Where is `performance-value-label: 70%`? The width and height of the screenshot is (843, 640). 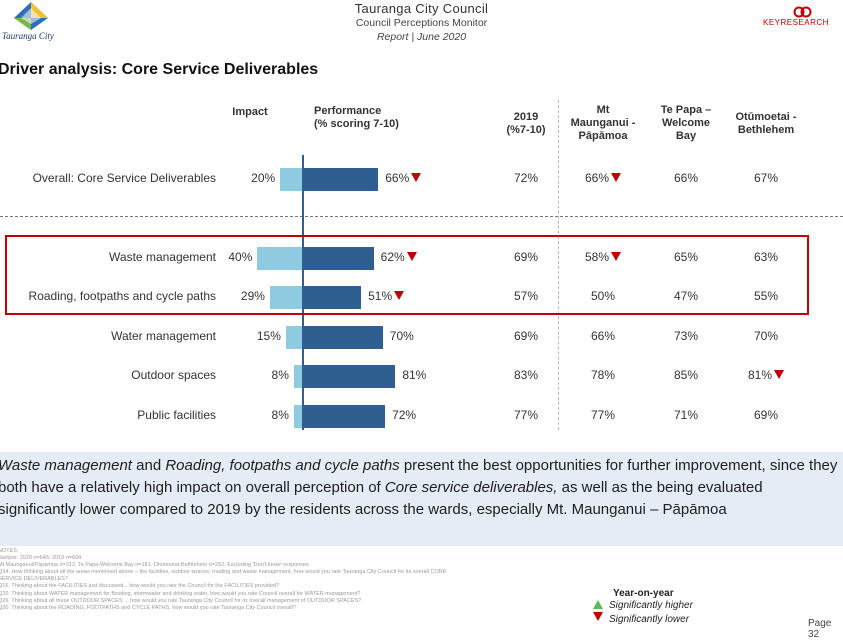
performance-value-label: 70% is located at coordinates (402, 336).